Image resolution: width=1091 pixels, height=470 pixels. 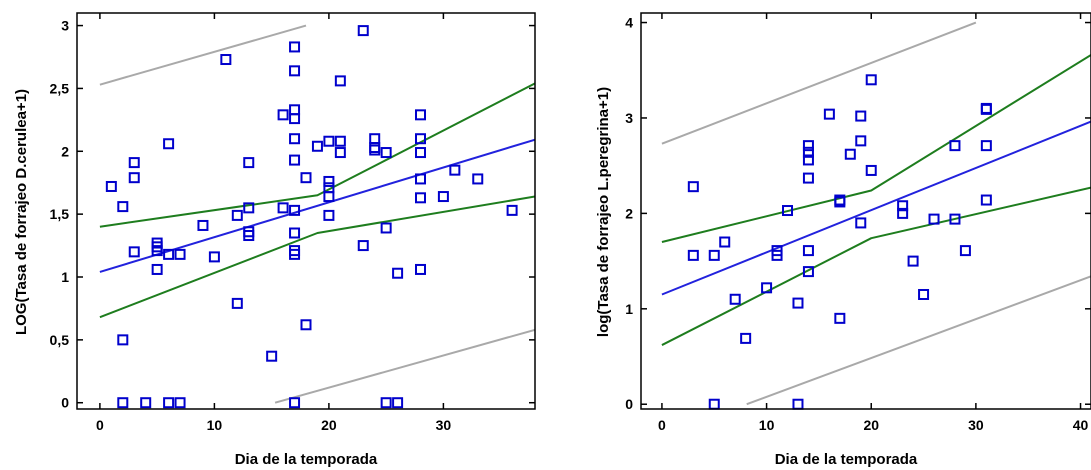 I want to click on x-tick-label: 40, so click(x=1081, y=425).